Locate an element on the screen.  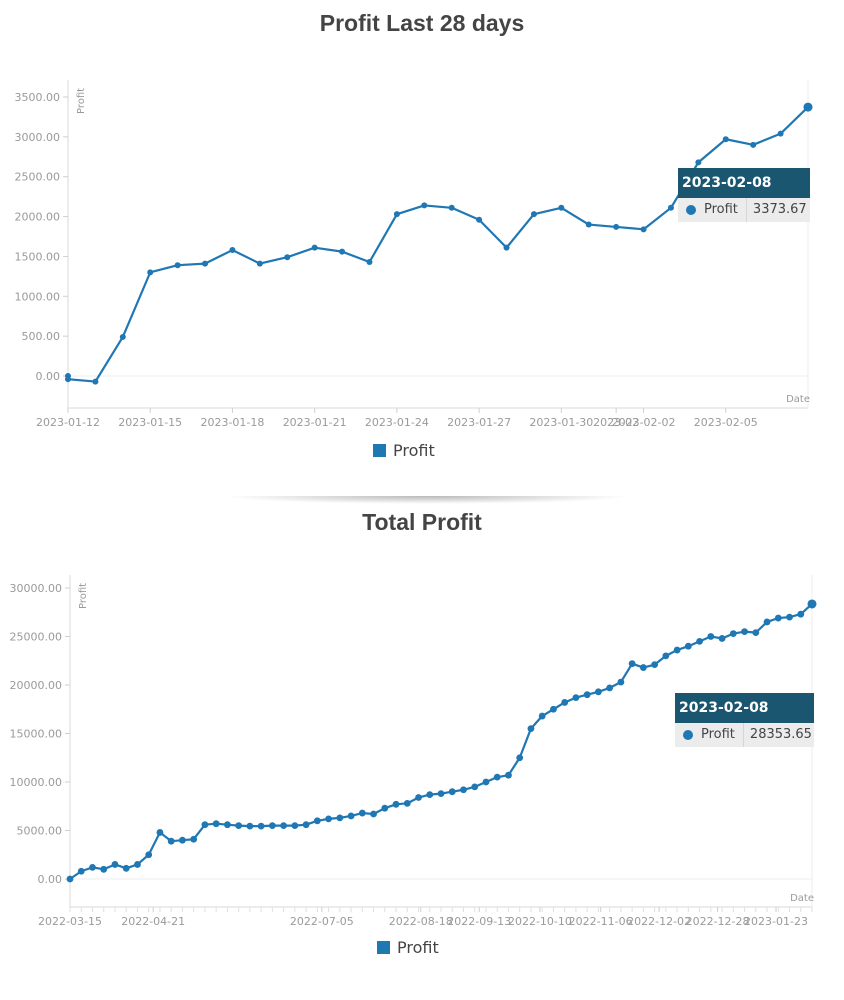
x-tick-label: 2023-01-21 is located at coordinates (315, 422).